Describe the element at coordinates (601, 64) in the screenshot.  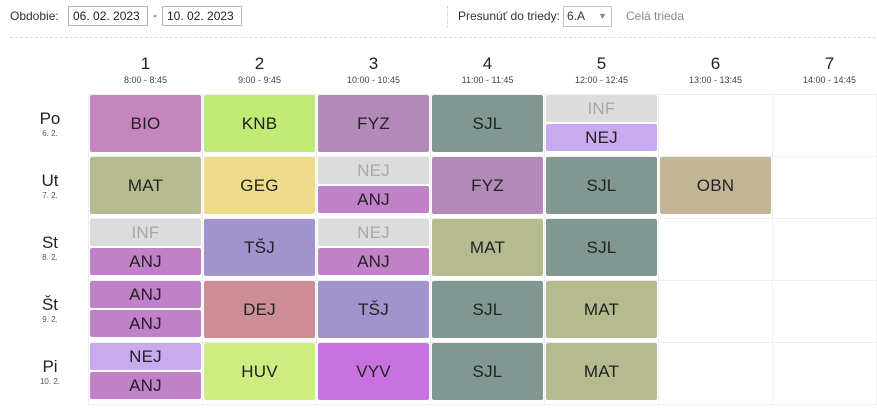
I see `period-number: 5` at that location.